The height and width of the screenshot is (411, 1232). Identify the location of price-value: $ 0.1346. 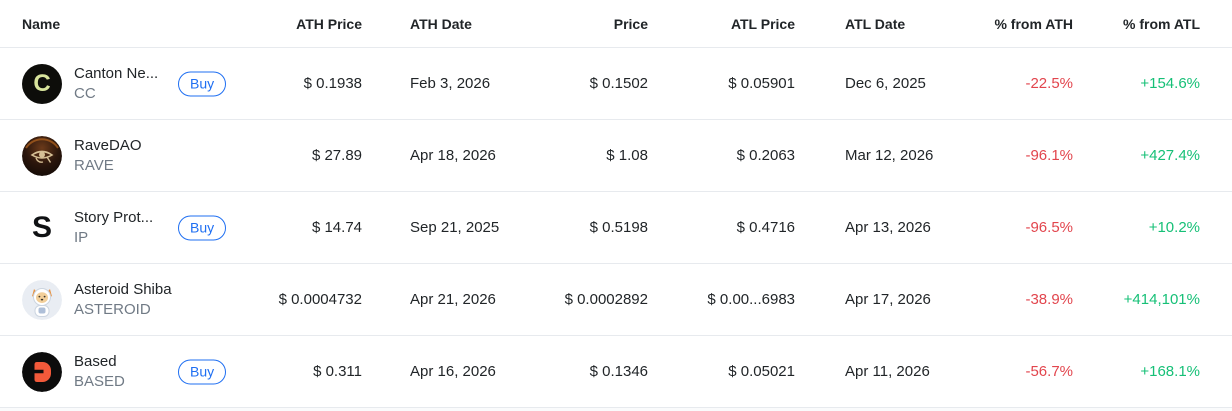
(618, 371).